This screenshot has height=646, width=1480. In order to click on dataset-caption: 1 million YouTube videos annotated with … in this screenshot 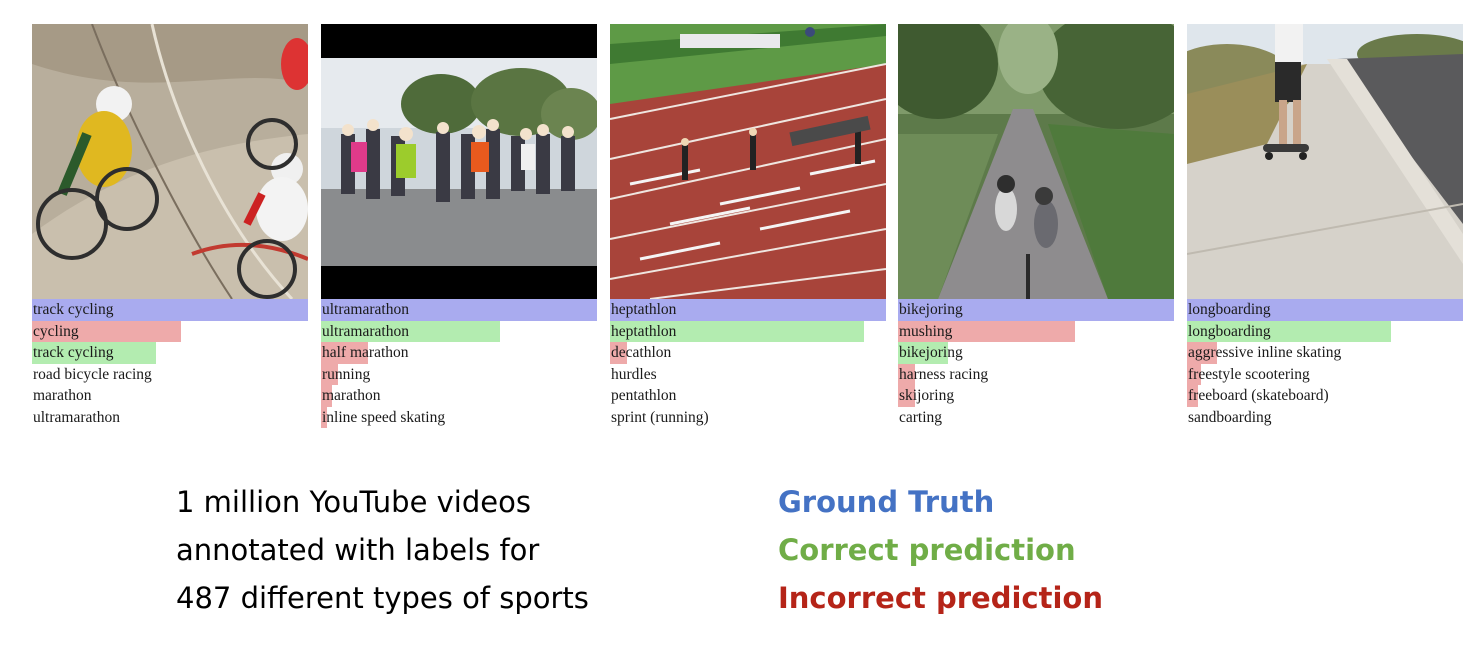, I will do `click(382, 550)`.